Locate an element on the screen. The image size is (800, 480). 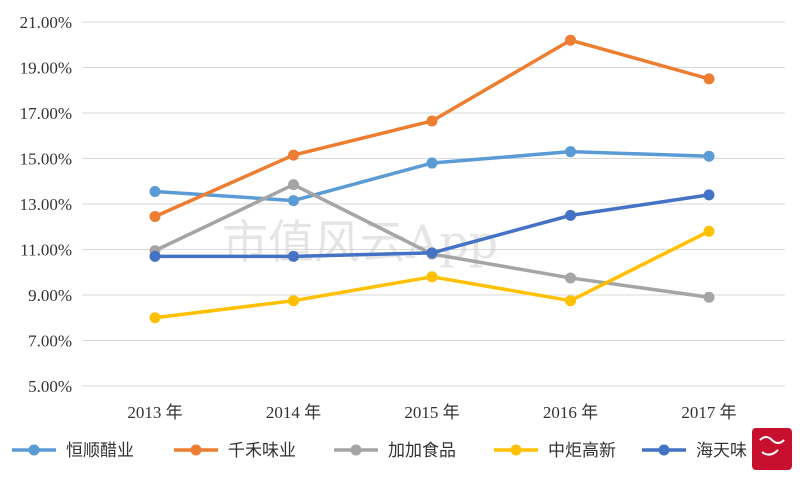
legend-item: 恒顺醋业 is located at coordinates (73, 451).